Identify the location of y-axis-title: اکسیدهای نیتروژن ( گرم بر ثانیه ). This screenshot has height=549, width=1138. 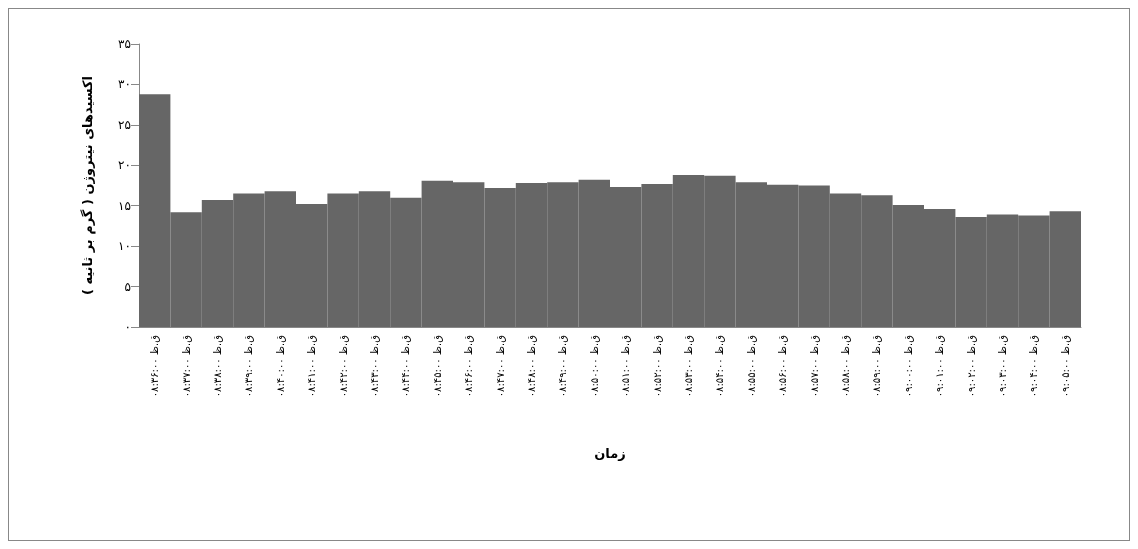
(88, 185).